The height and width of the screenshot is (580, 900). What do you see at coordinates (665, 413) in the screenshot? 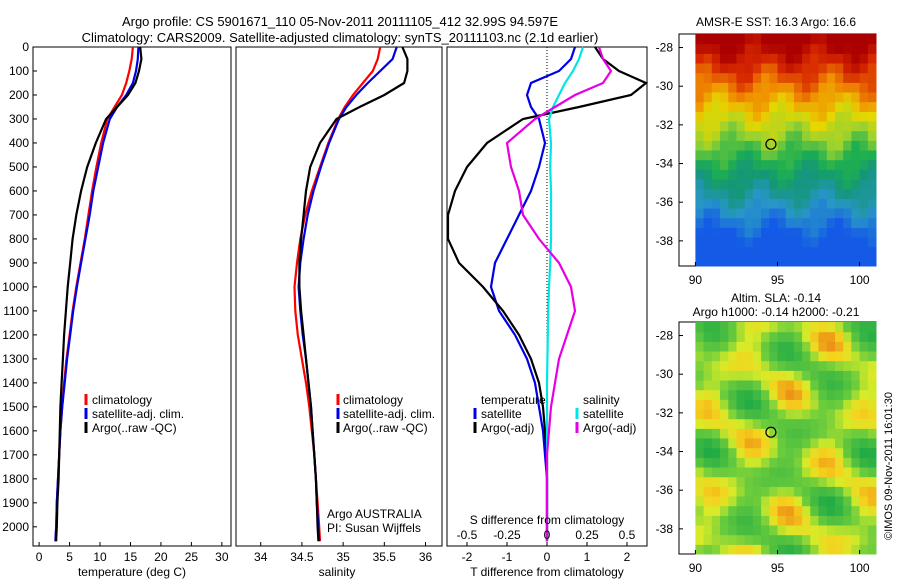
I see `lat-tick-label: -32` at bounding box center [665, 413].